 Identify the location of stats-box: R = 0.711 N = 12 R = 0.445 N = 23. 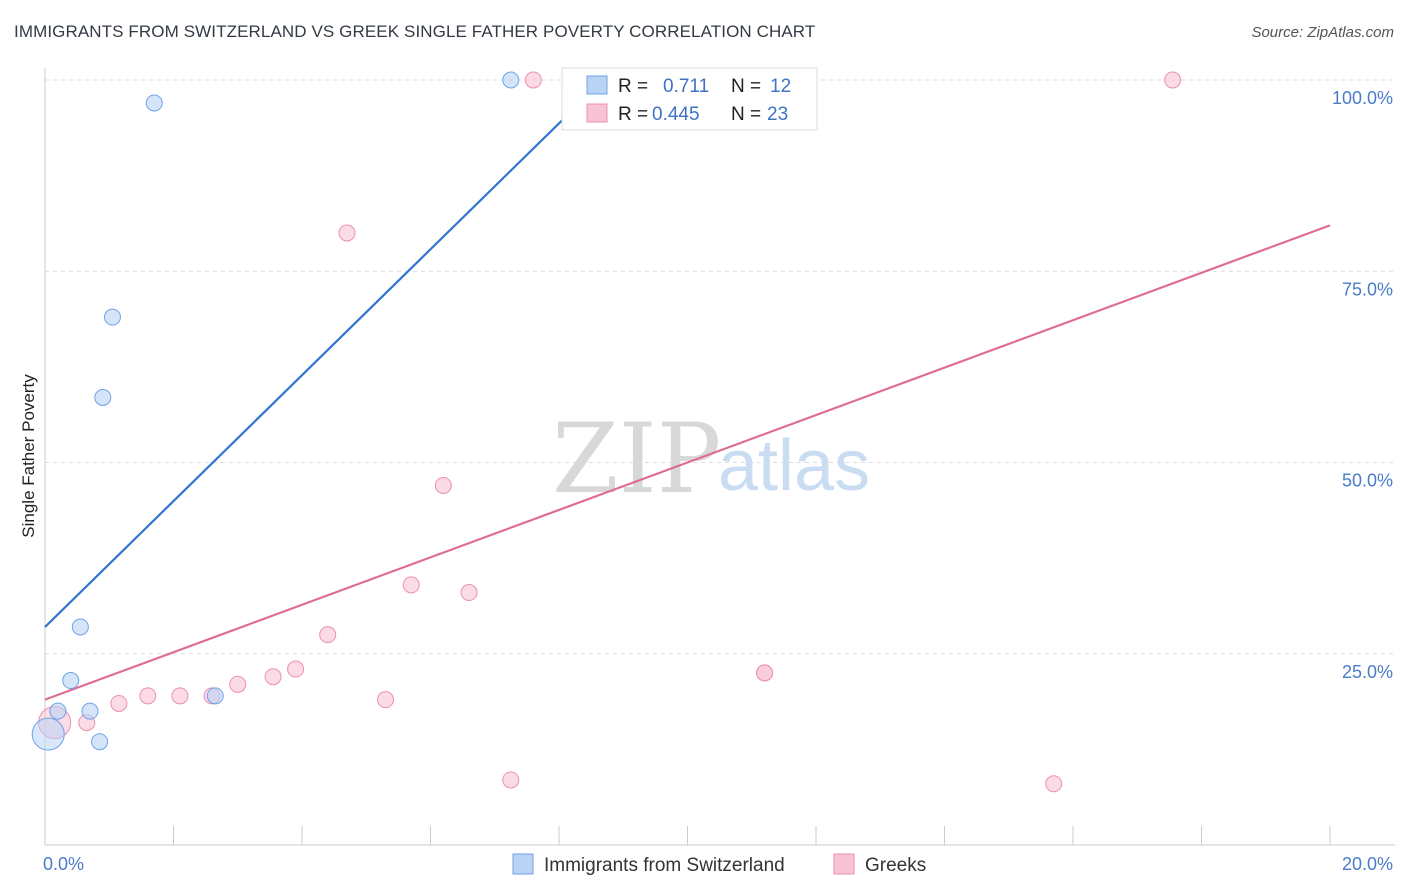
(689, 99).